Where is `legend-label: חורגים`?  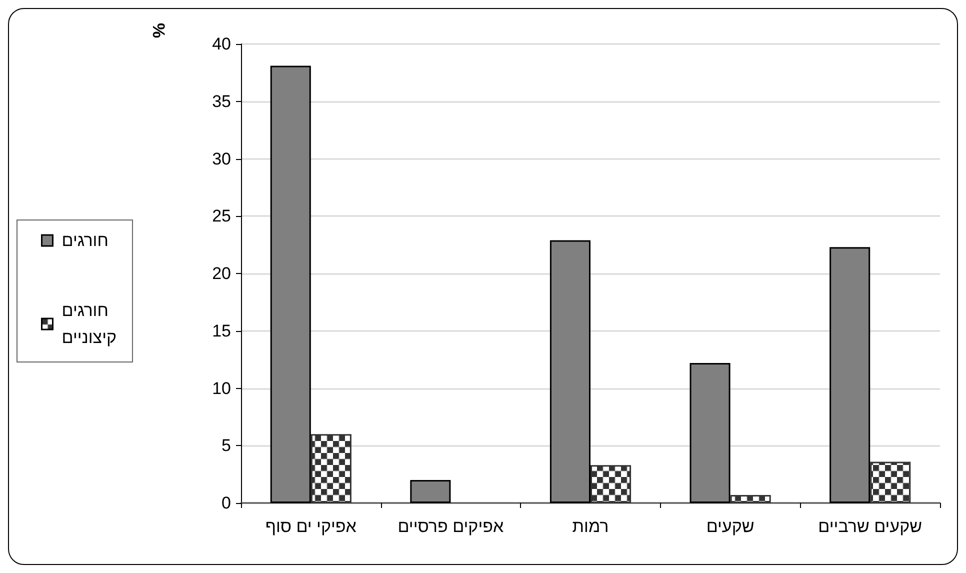
legend-label: חורגים is located at coordinates (85, 240).